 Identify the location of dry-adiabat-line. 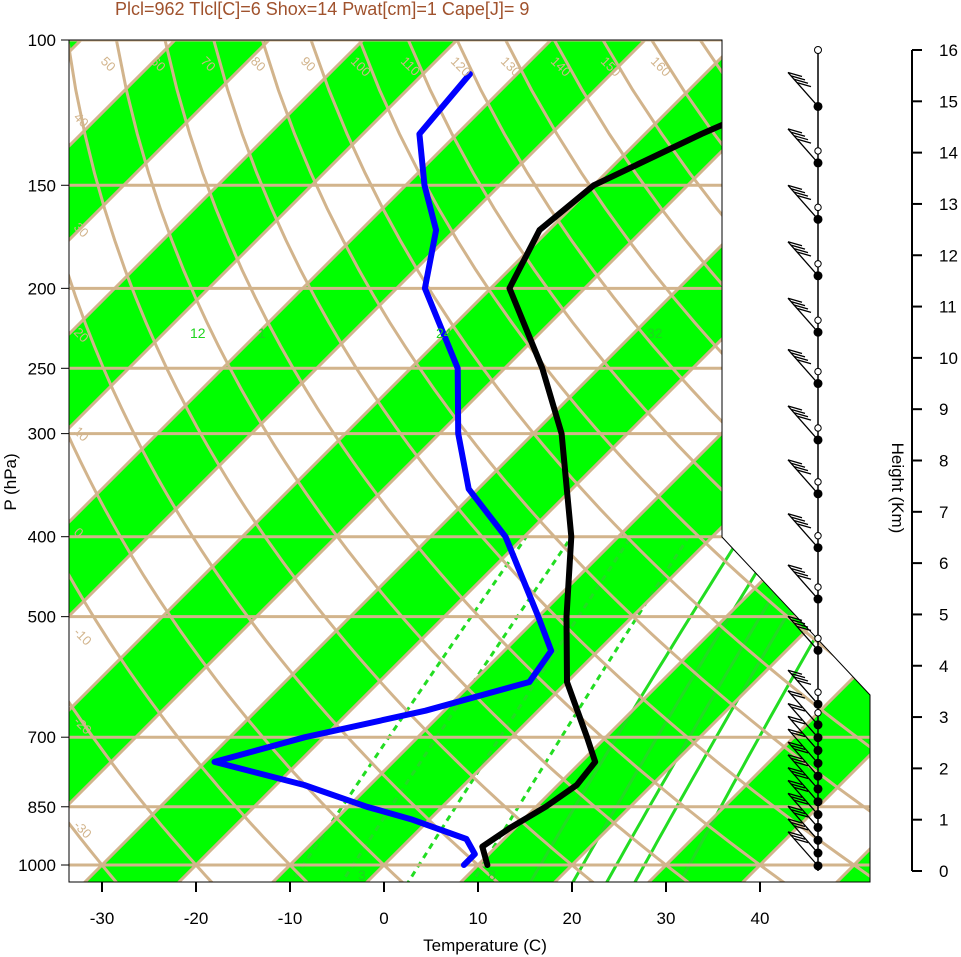
(95, 461).